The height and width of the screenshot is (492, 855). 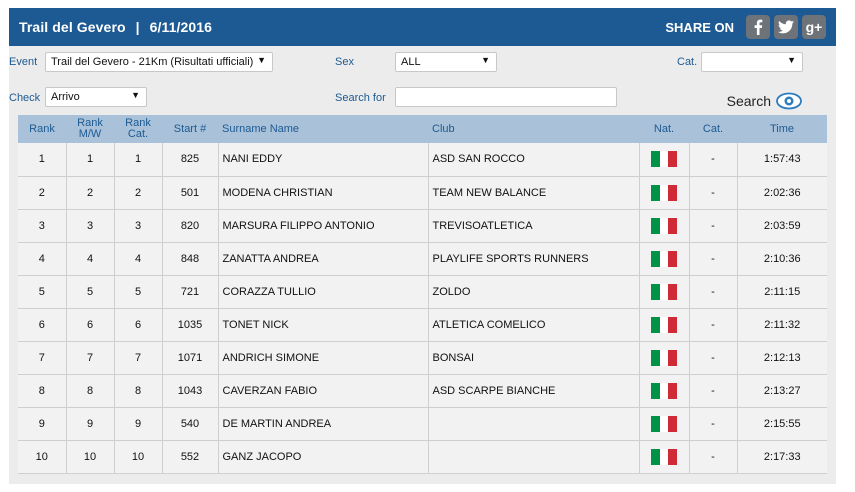 I want to click on column-header-start: Start #, so click(x=190, y=129).